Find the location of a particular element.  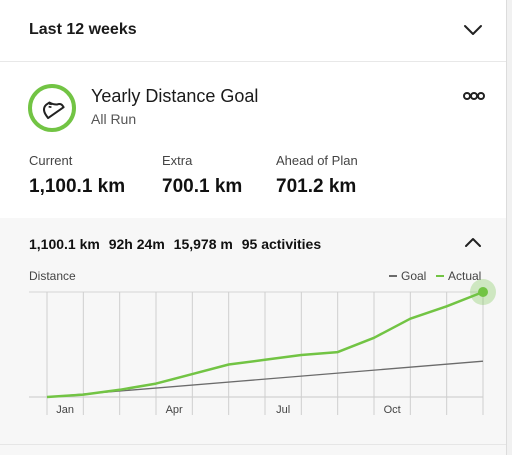

stat-extra: Extra 700.1 km is located at coordinates (202, 175).